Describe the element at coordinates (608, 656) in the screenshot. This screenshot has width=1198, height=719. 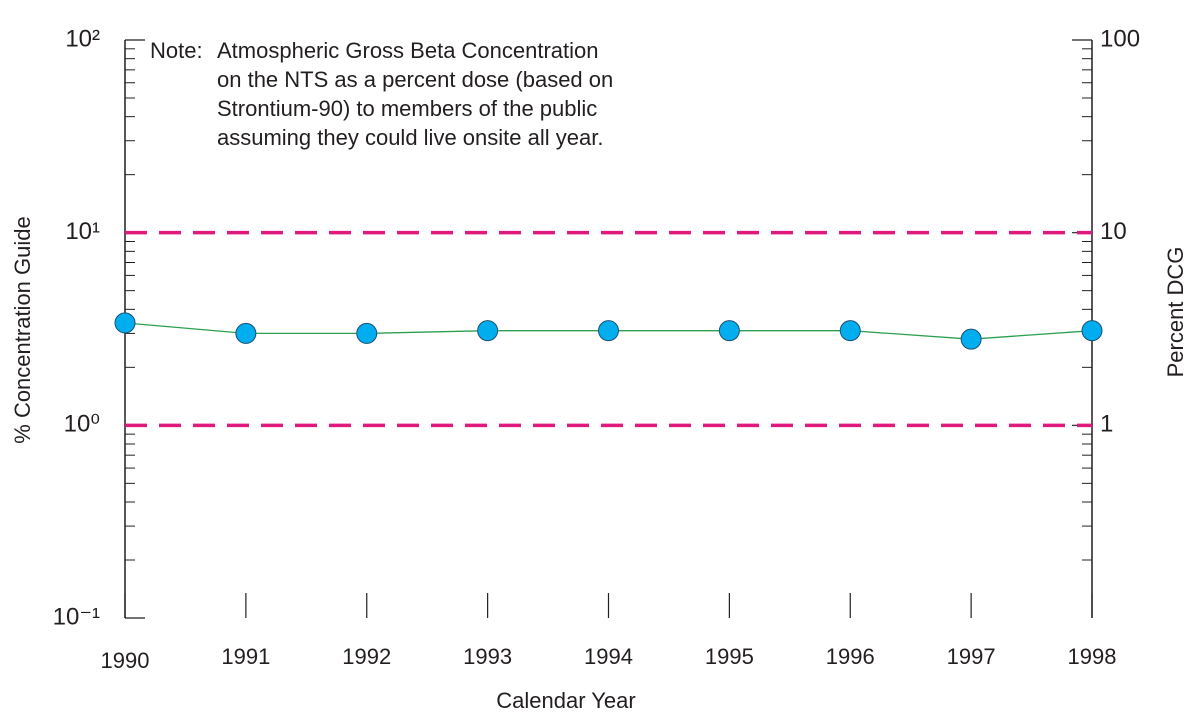
I see `x-tick-label: 1994` at that location.